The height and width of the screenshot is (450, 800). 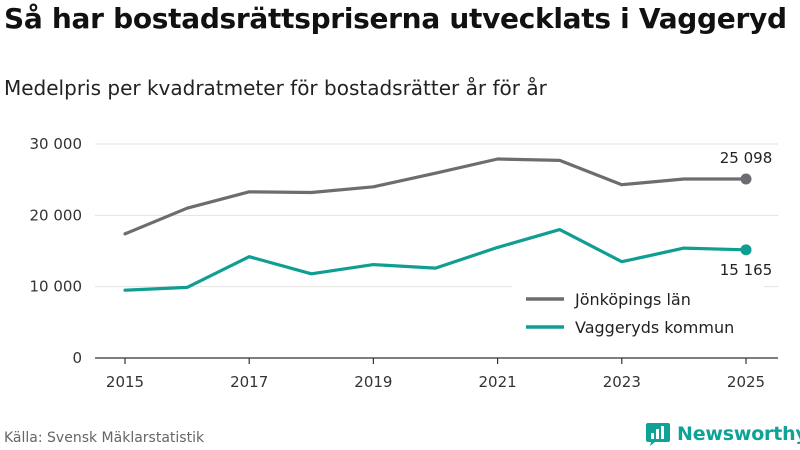 What do you see at coordinates (249, 382) in the screenshot?
I see `x-tick-label: 2017` at bounding box center [249, 382].